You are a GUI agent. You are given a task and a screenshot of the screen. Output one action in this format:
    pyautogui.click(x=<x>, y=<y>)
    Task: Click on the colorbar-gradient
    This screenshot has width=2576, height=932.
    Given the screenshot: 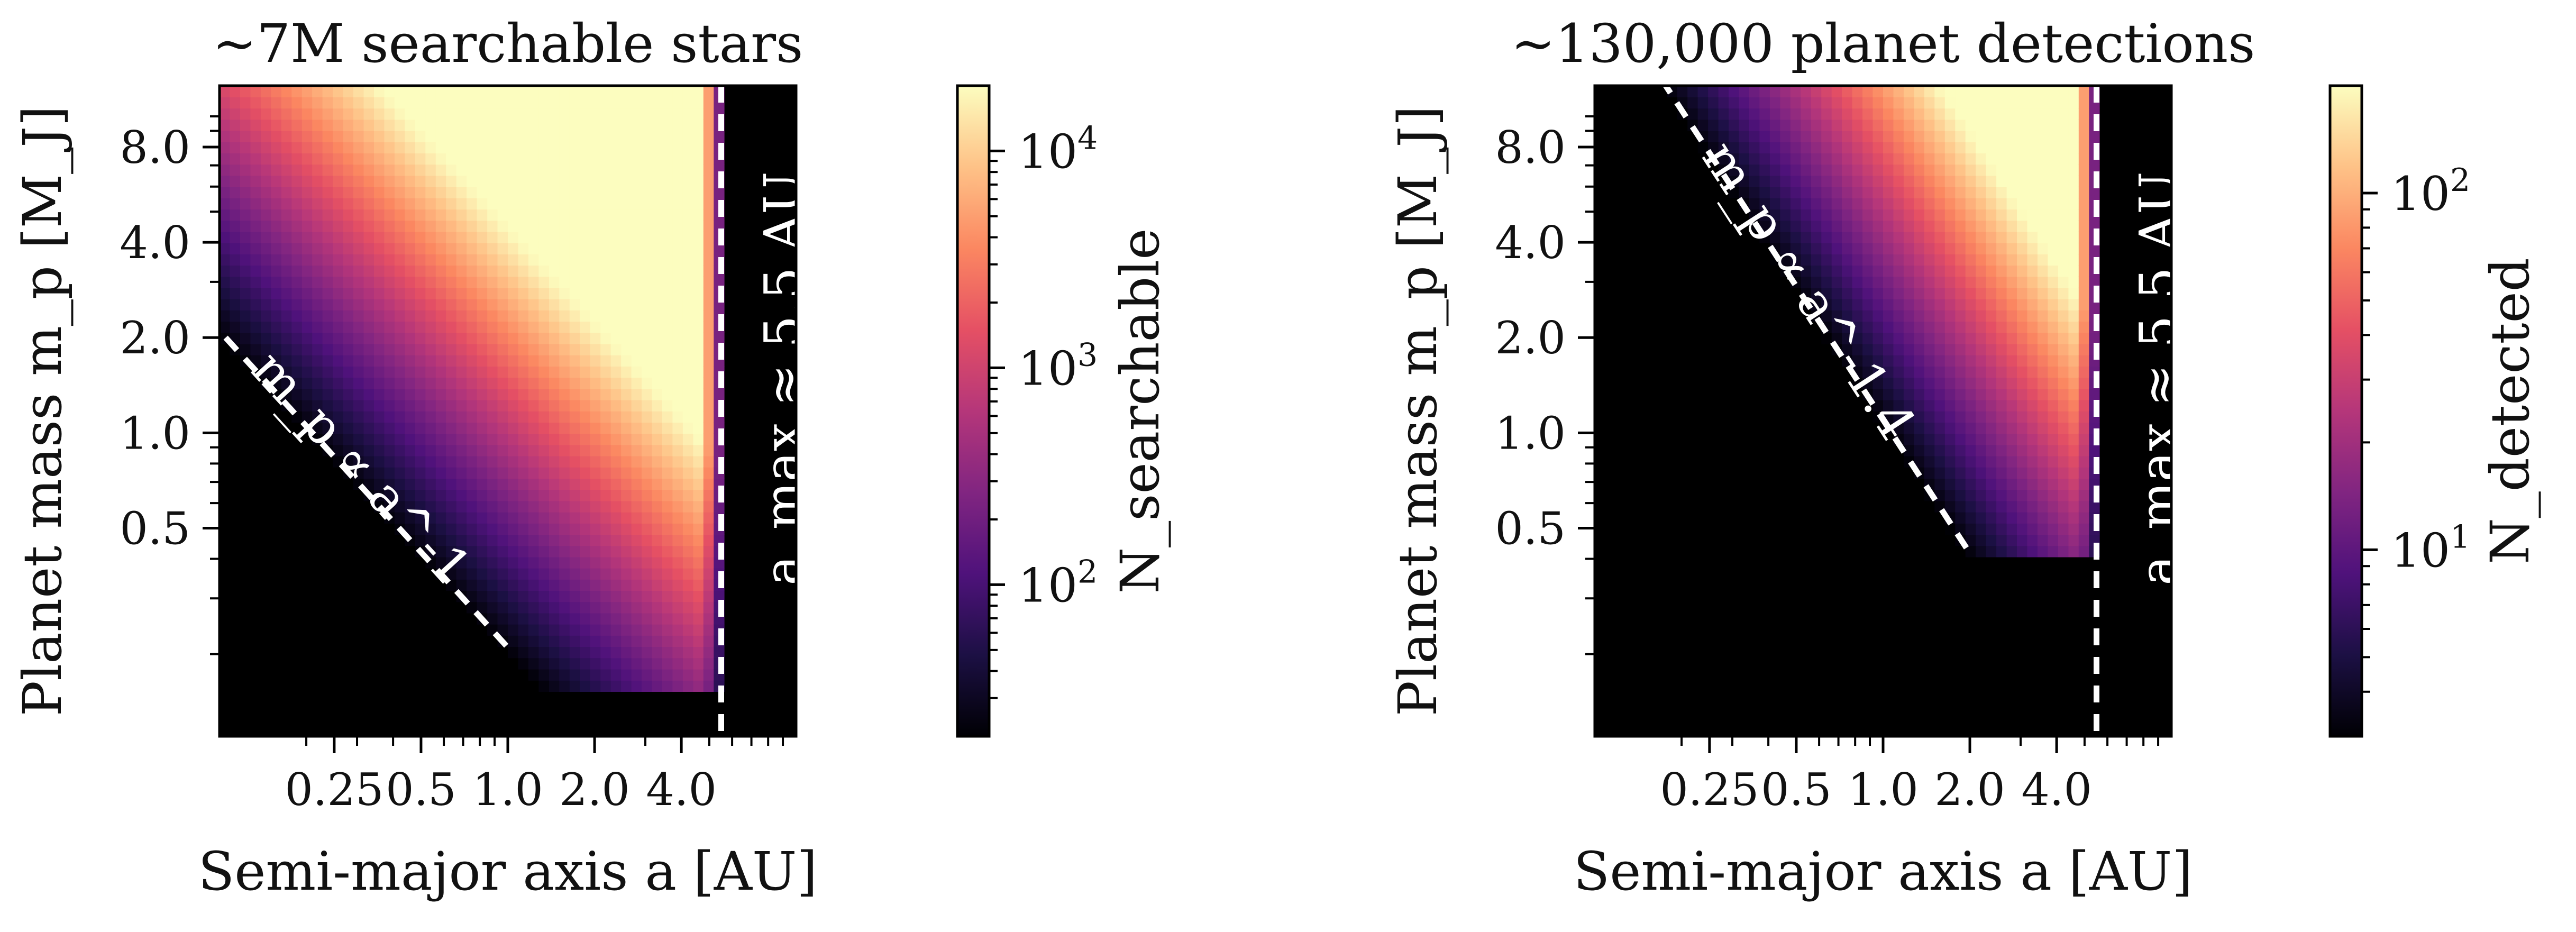 What is the action you would take?
    pyautogui.click(x=974, y=411)
    